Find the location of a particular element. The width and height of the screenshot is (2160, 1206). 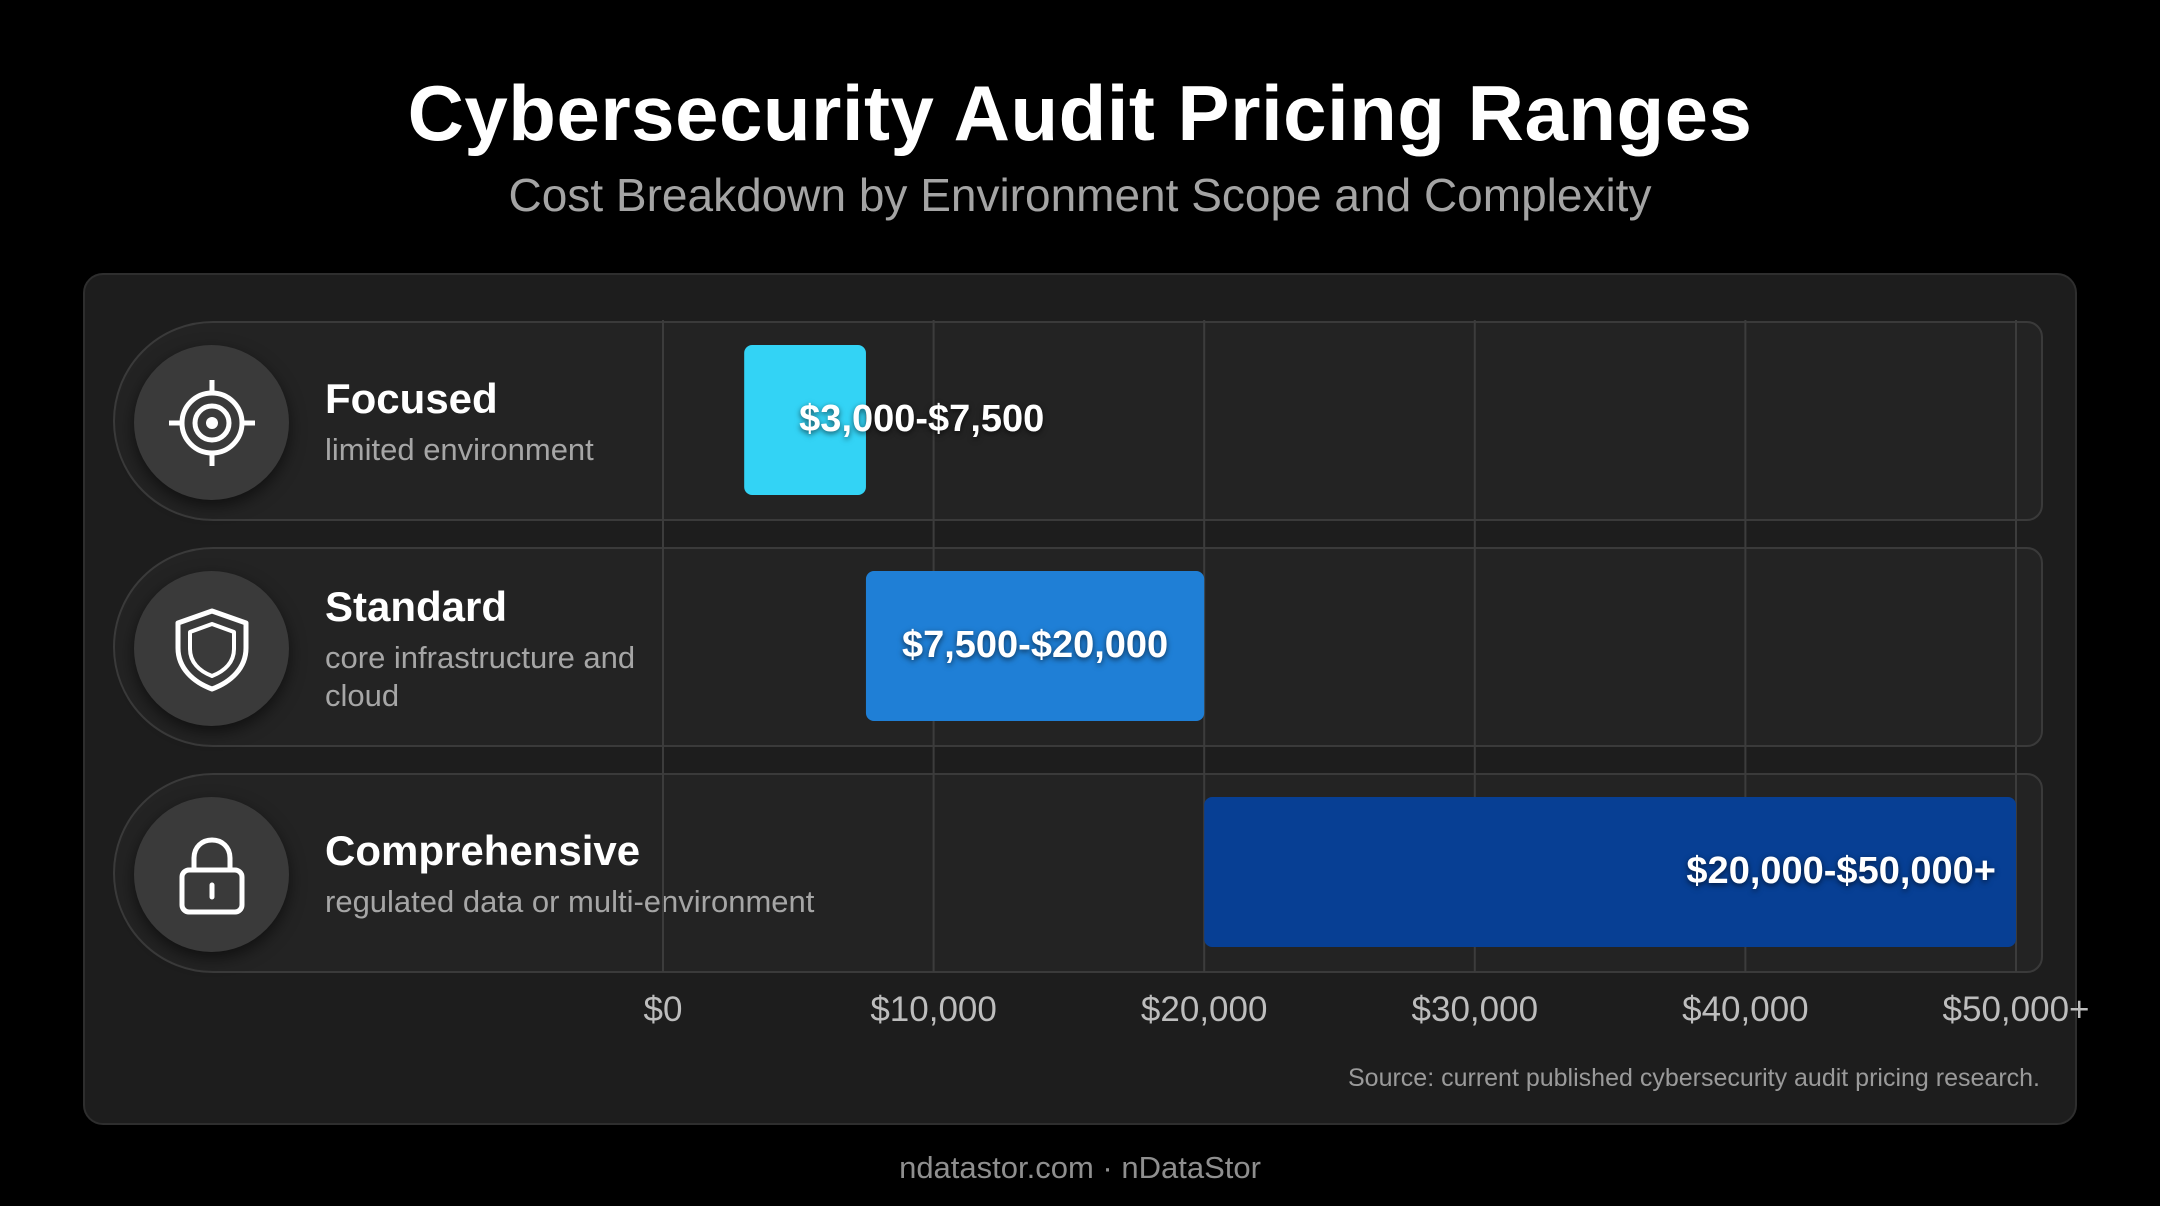

x-tick-label: $50,000+ is located at coordinates (2016, 1009).